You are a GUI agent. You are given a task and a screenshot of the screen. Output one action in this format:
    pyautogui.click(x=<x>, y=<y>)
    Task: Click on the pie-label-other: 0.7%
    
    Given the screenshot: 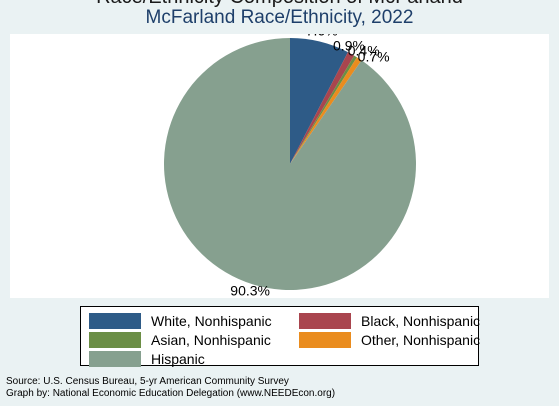 What is the action you would take?
    pyautogui.click(x=374, y=57)
    